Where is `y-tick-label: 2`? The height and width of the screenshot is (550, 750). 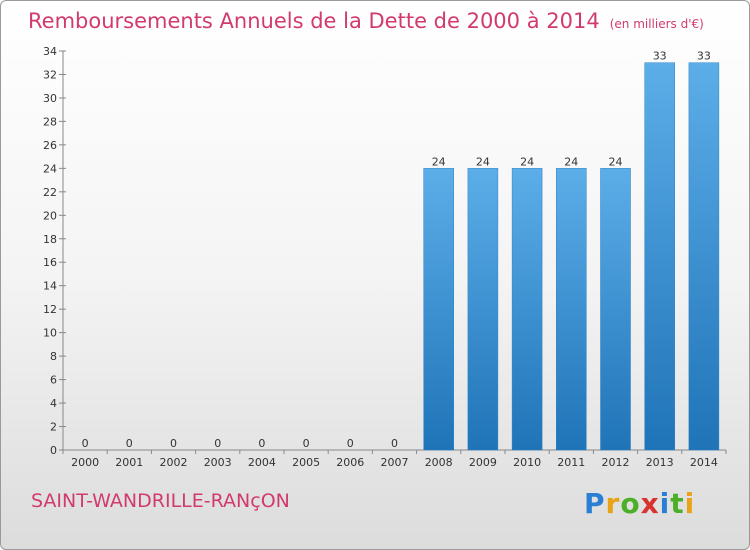
y-tick-label: 2 is located at coordinates (53, 427).